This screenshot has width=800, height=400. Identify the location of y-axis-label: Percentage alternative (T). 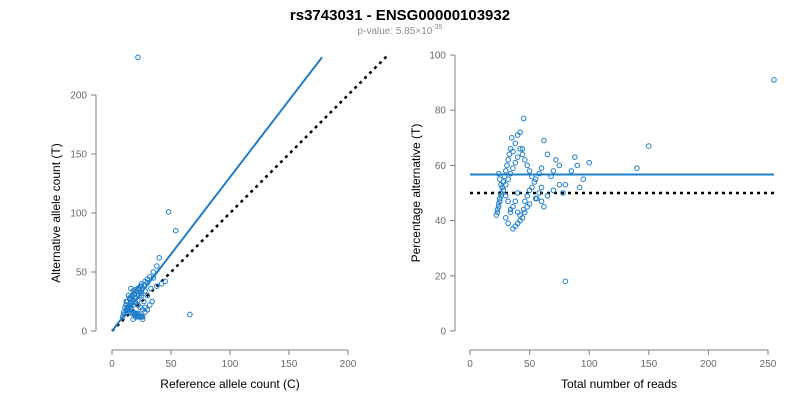
(416, 193).